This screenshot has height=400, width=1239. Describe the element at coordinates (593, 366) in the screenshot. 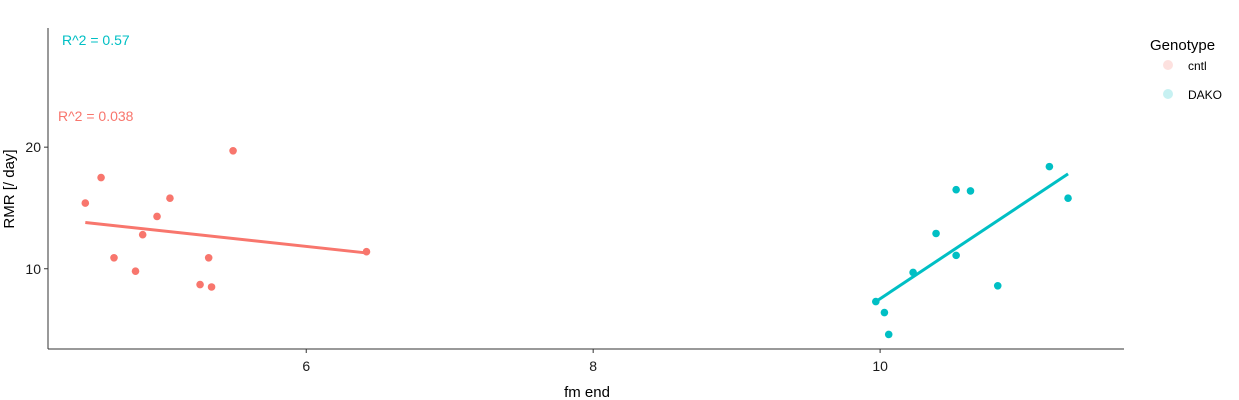

I see `x-tick-label: 8` at that location.